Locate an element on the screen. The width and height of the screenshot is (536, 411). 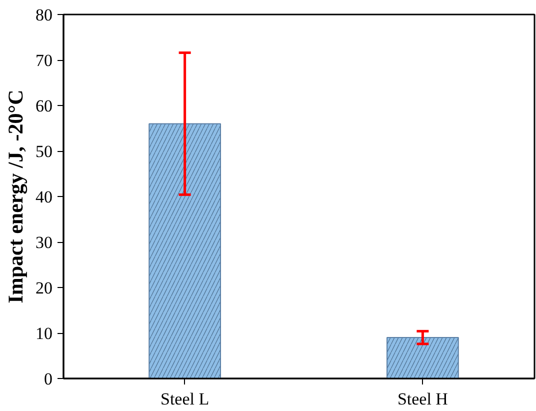
y-tick-label: 60 is located at coordinates (44, 106).